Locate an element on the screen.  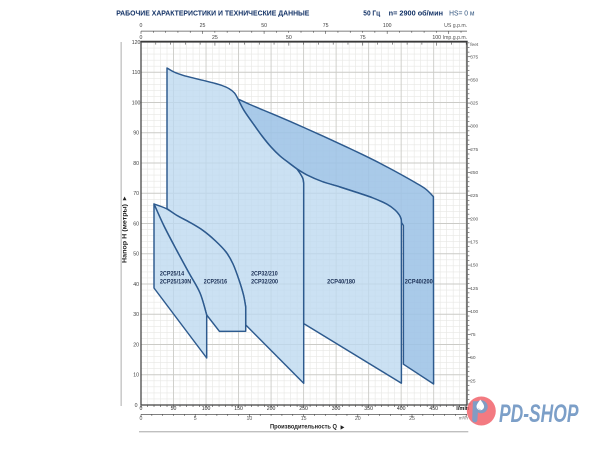
svg-text: Напор H (метры) is located at coordinates (124, 233).